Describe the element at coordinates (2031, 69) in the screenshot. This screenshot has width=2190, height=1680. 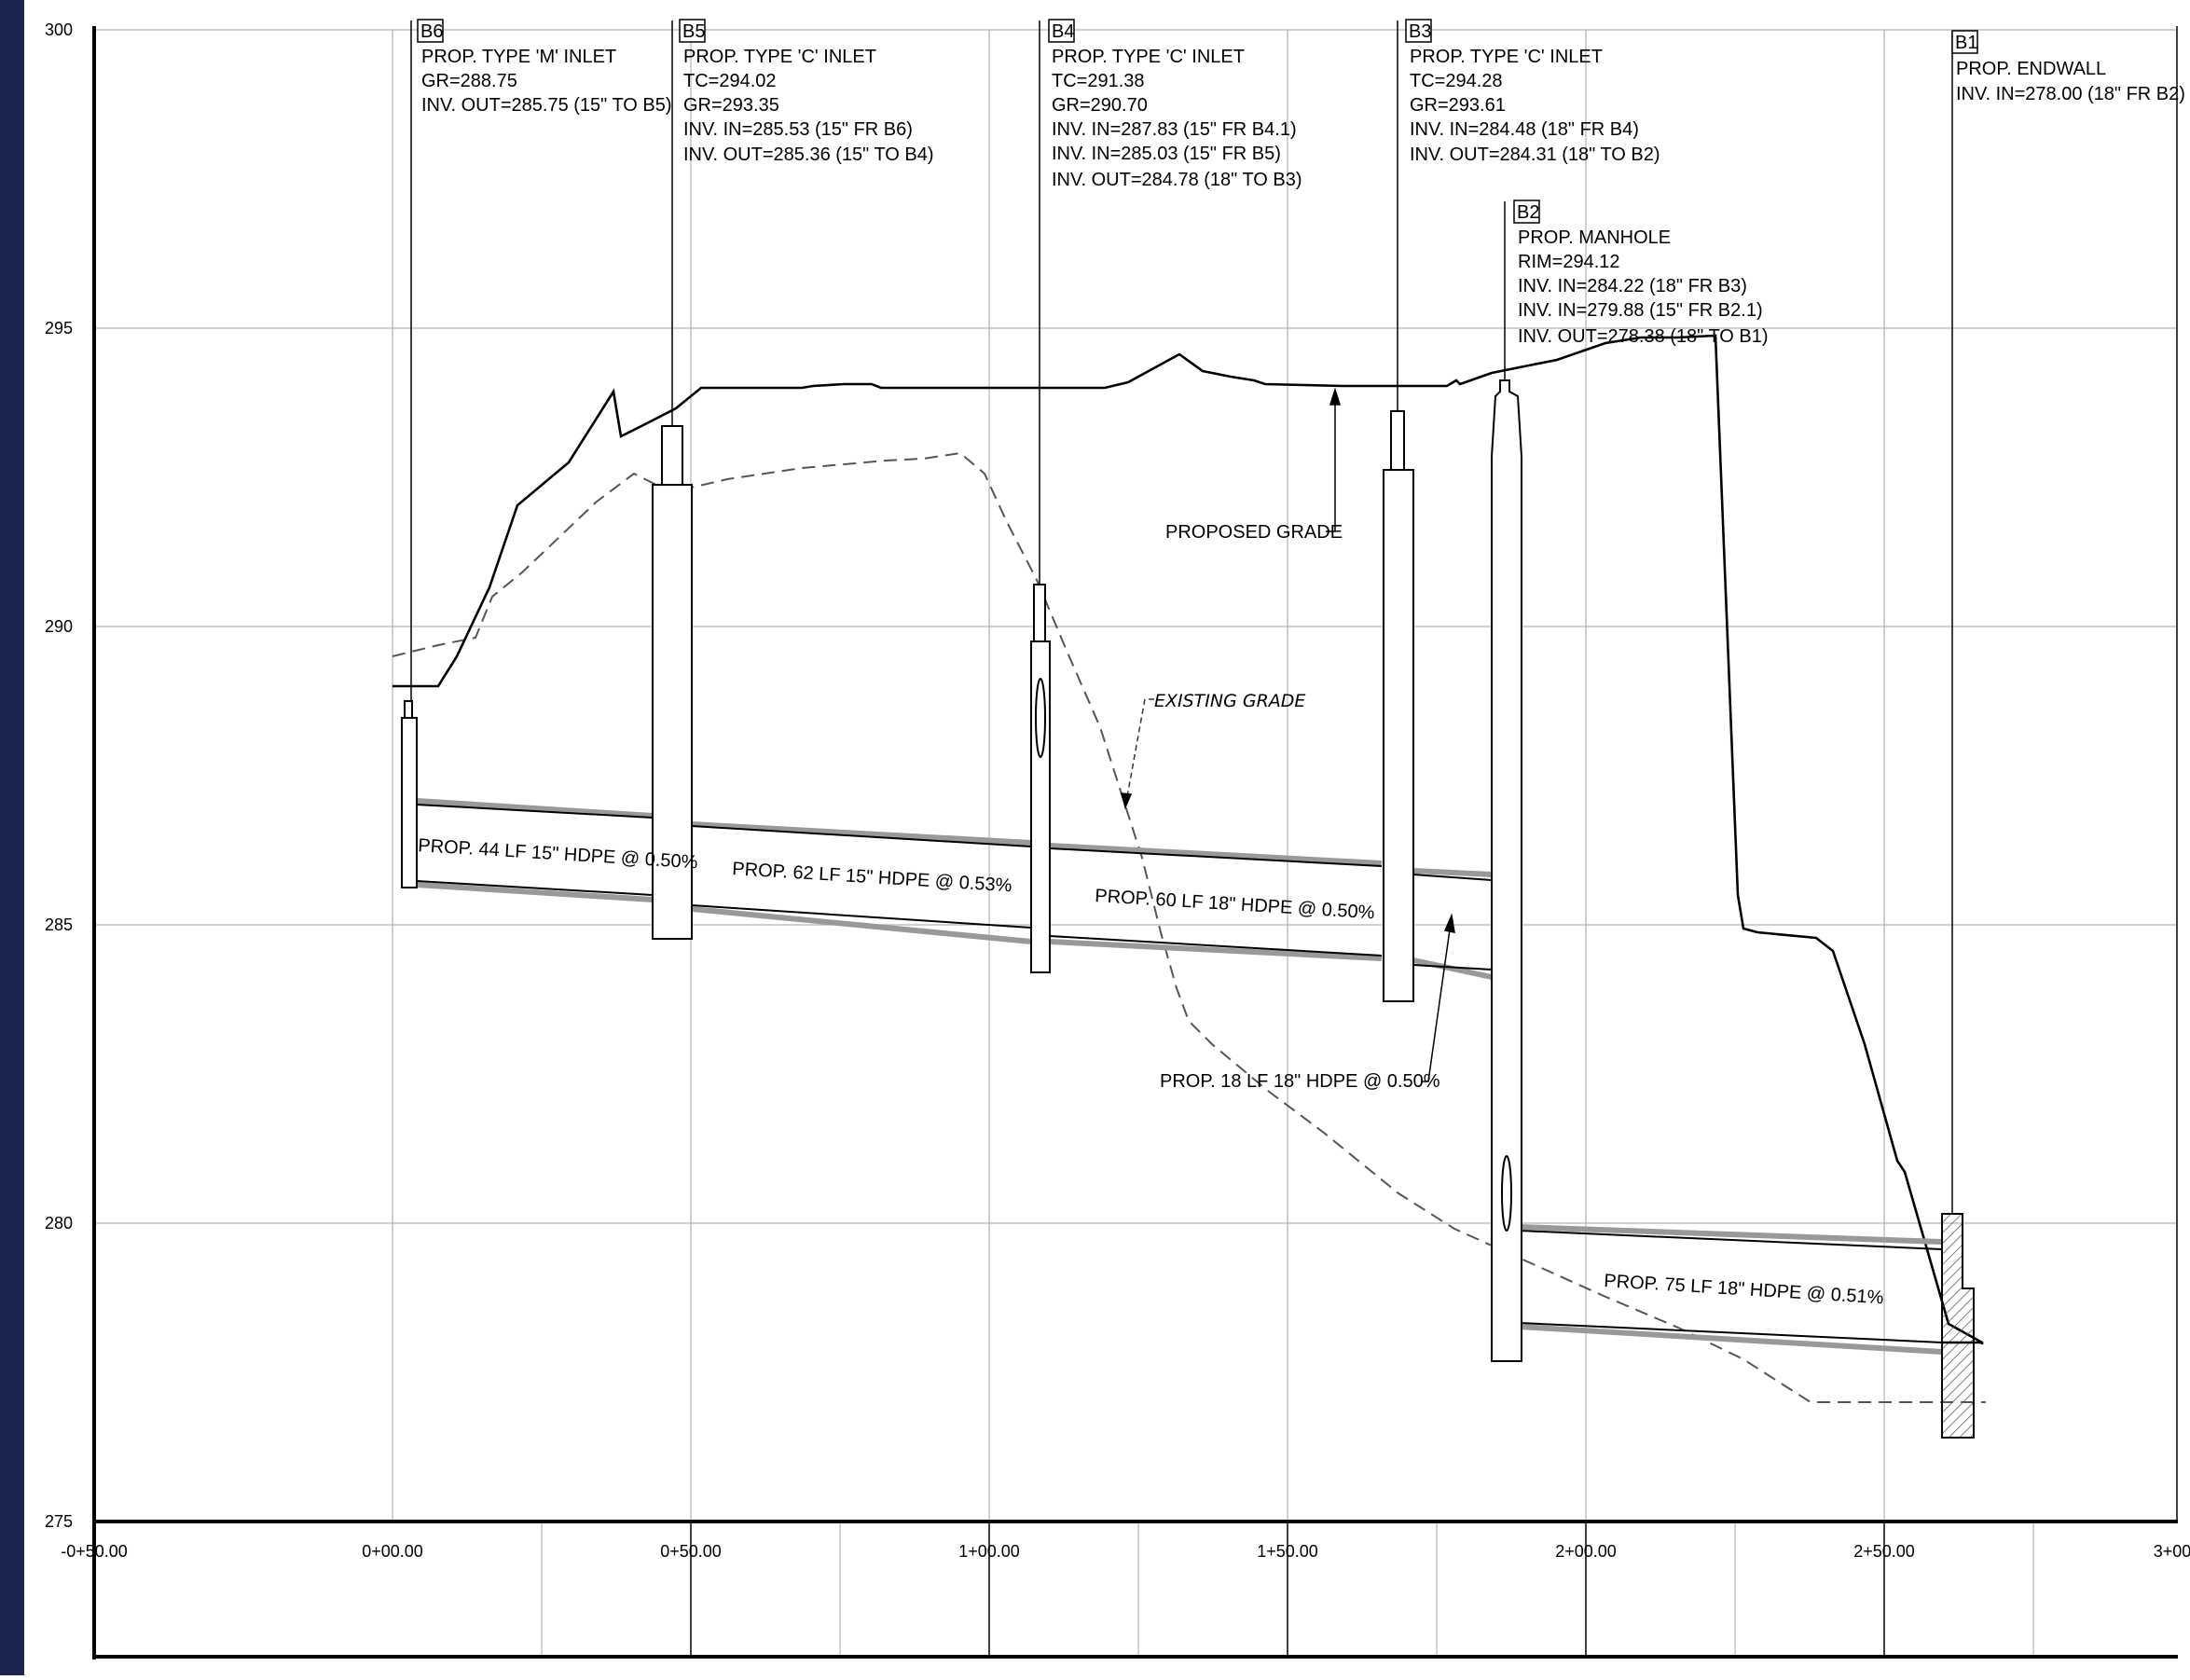
I see `b1-note: PROP. ENDWALL` at that location.